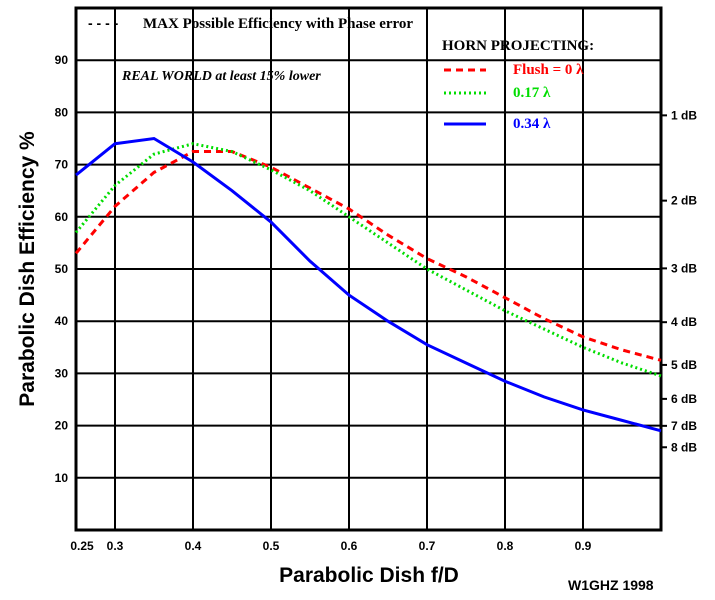 The height and width of the screenshot is (600, 715). Describe the element at coordinates (583, 546) in the screenshot. I see `x-tick-label: 0.9` at that location.